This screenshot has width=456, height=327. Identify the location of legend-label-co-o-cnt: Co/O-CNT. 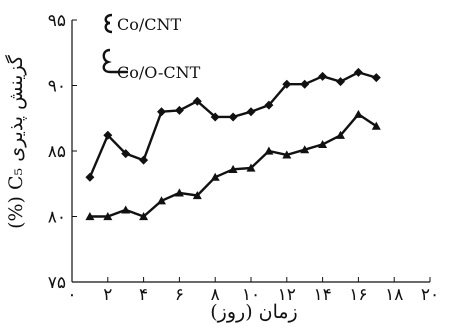
(159, 72).